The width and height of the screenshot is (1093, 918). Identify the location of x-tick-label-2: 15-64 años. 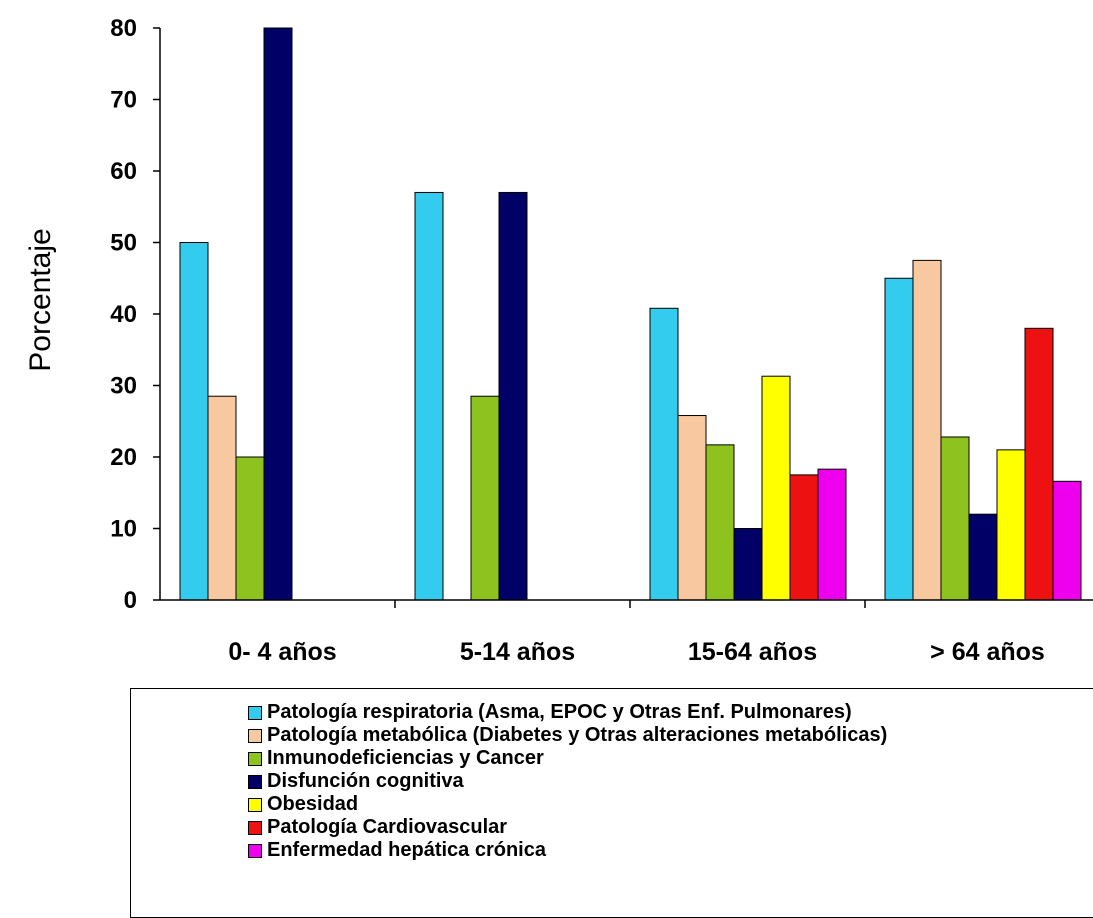
(752, 652).